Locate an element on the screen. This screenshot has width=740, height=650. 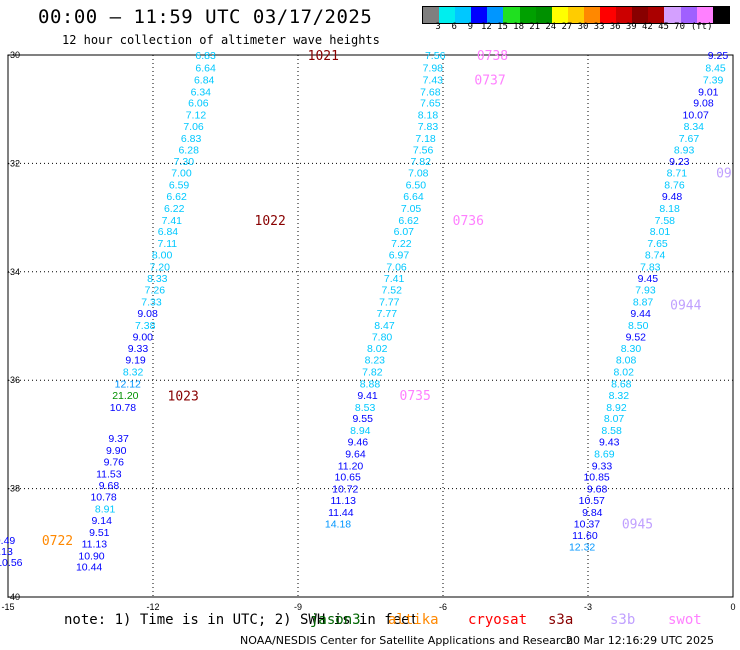
y-tick-label: -36 is located at coordinates (13, 380).